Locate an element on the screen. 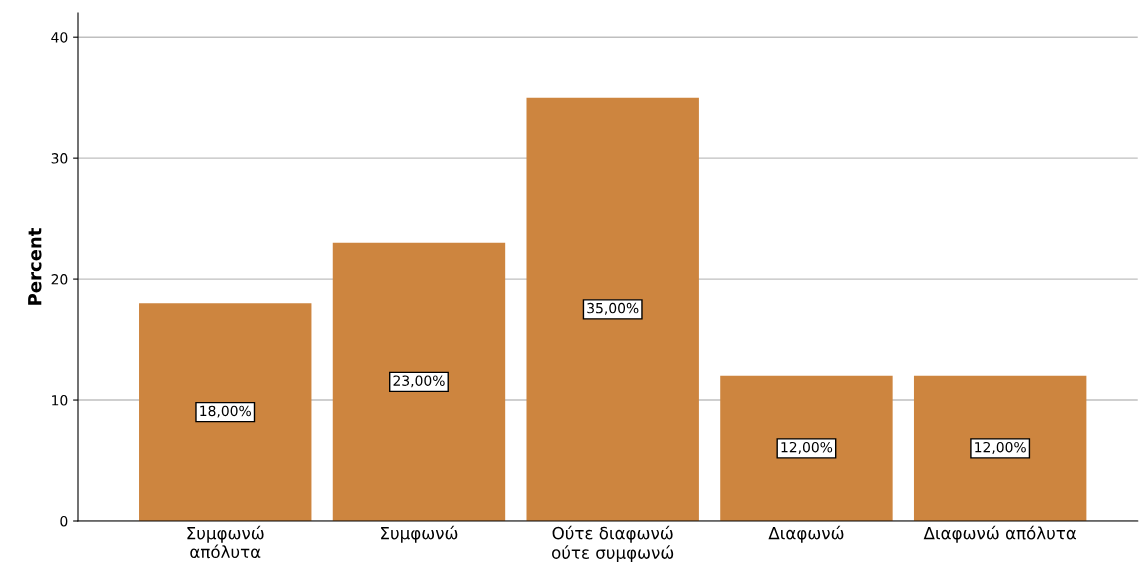 Image resolution: width=1140 pixels, height=575 pixels. y-tick-label: 30 is located at coordinates (59, 158).